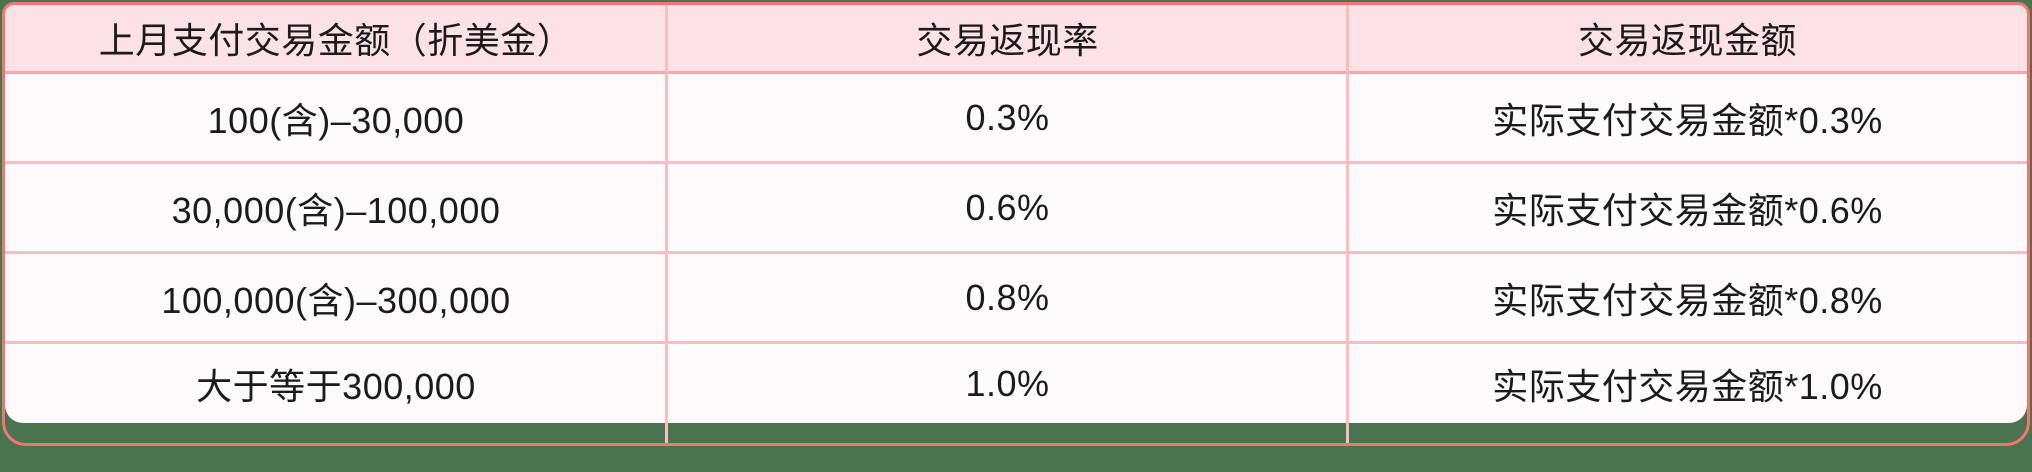 This screenshot has width=2032, height=472. I want to click on cell-cashback-formula: 实际支付交易金额*0.3%, so click(1687, 120).